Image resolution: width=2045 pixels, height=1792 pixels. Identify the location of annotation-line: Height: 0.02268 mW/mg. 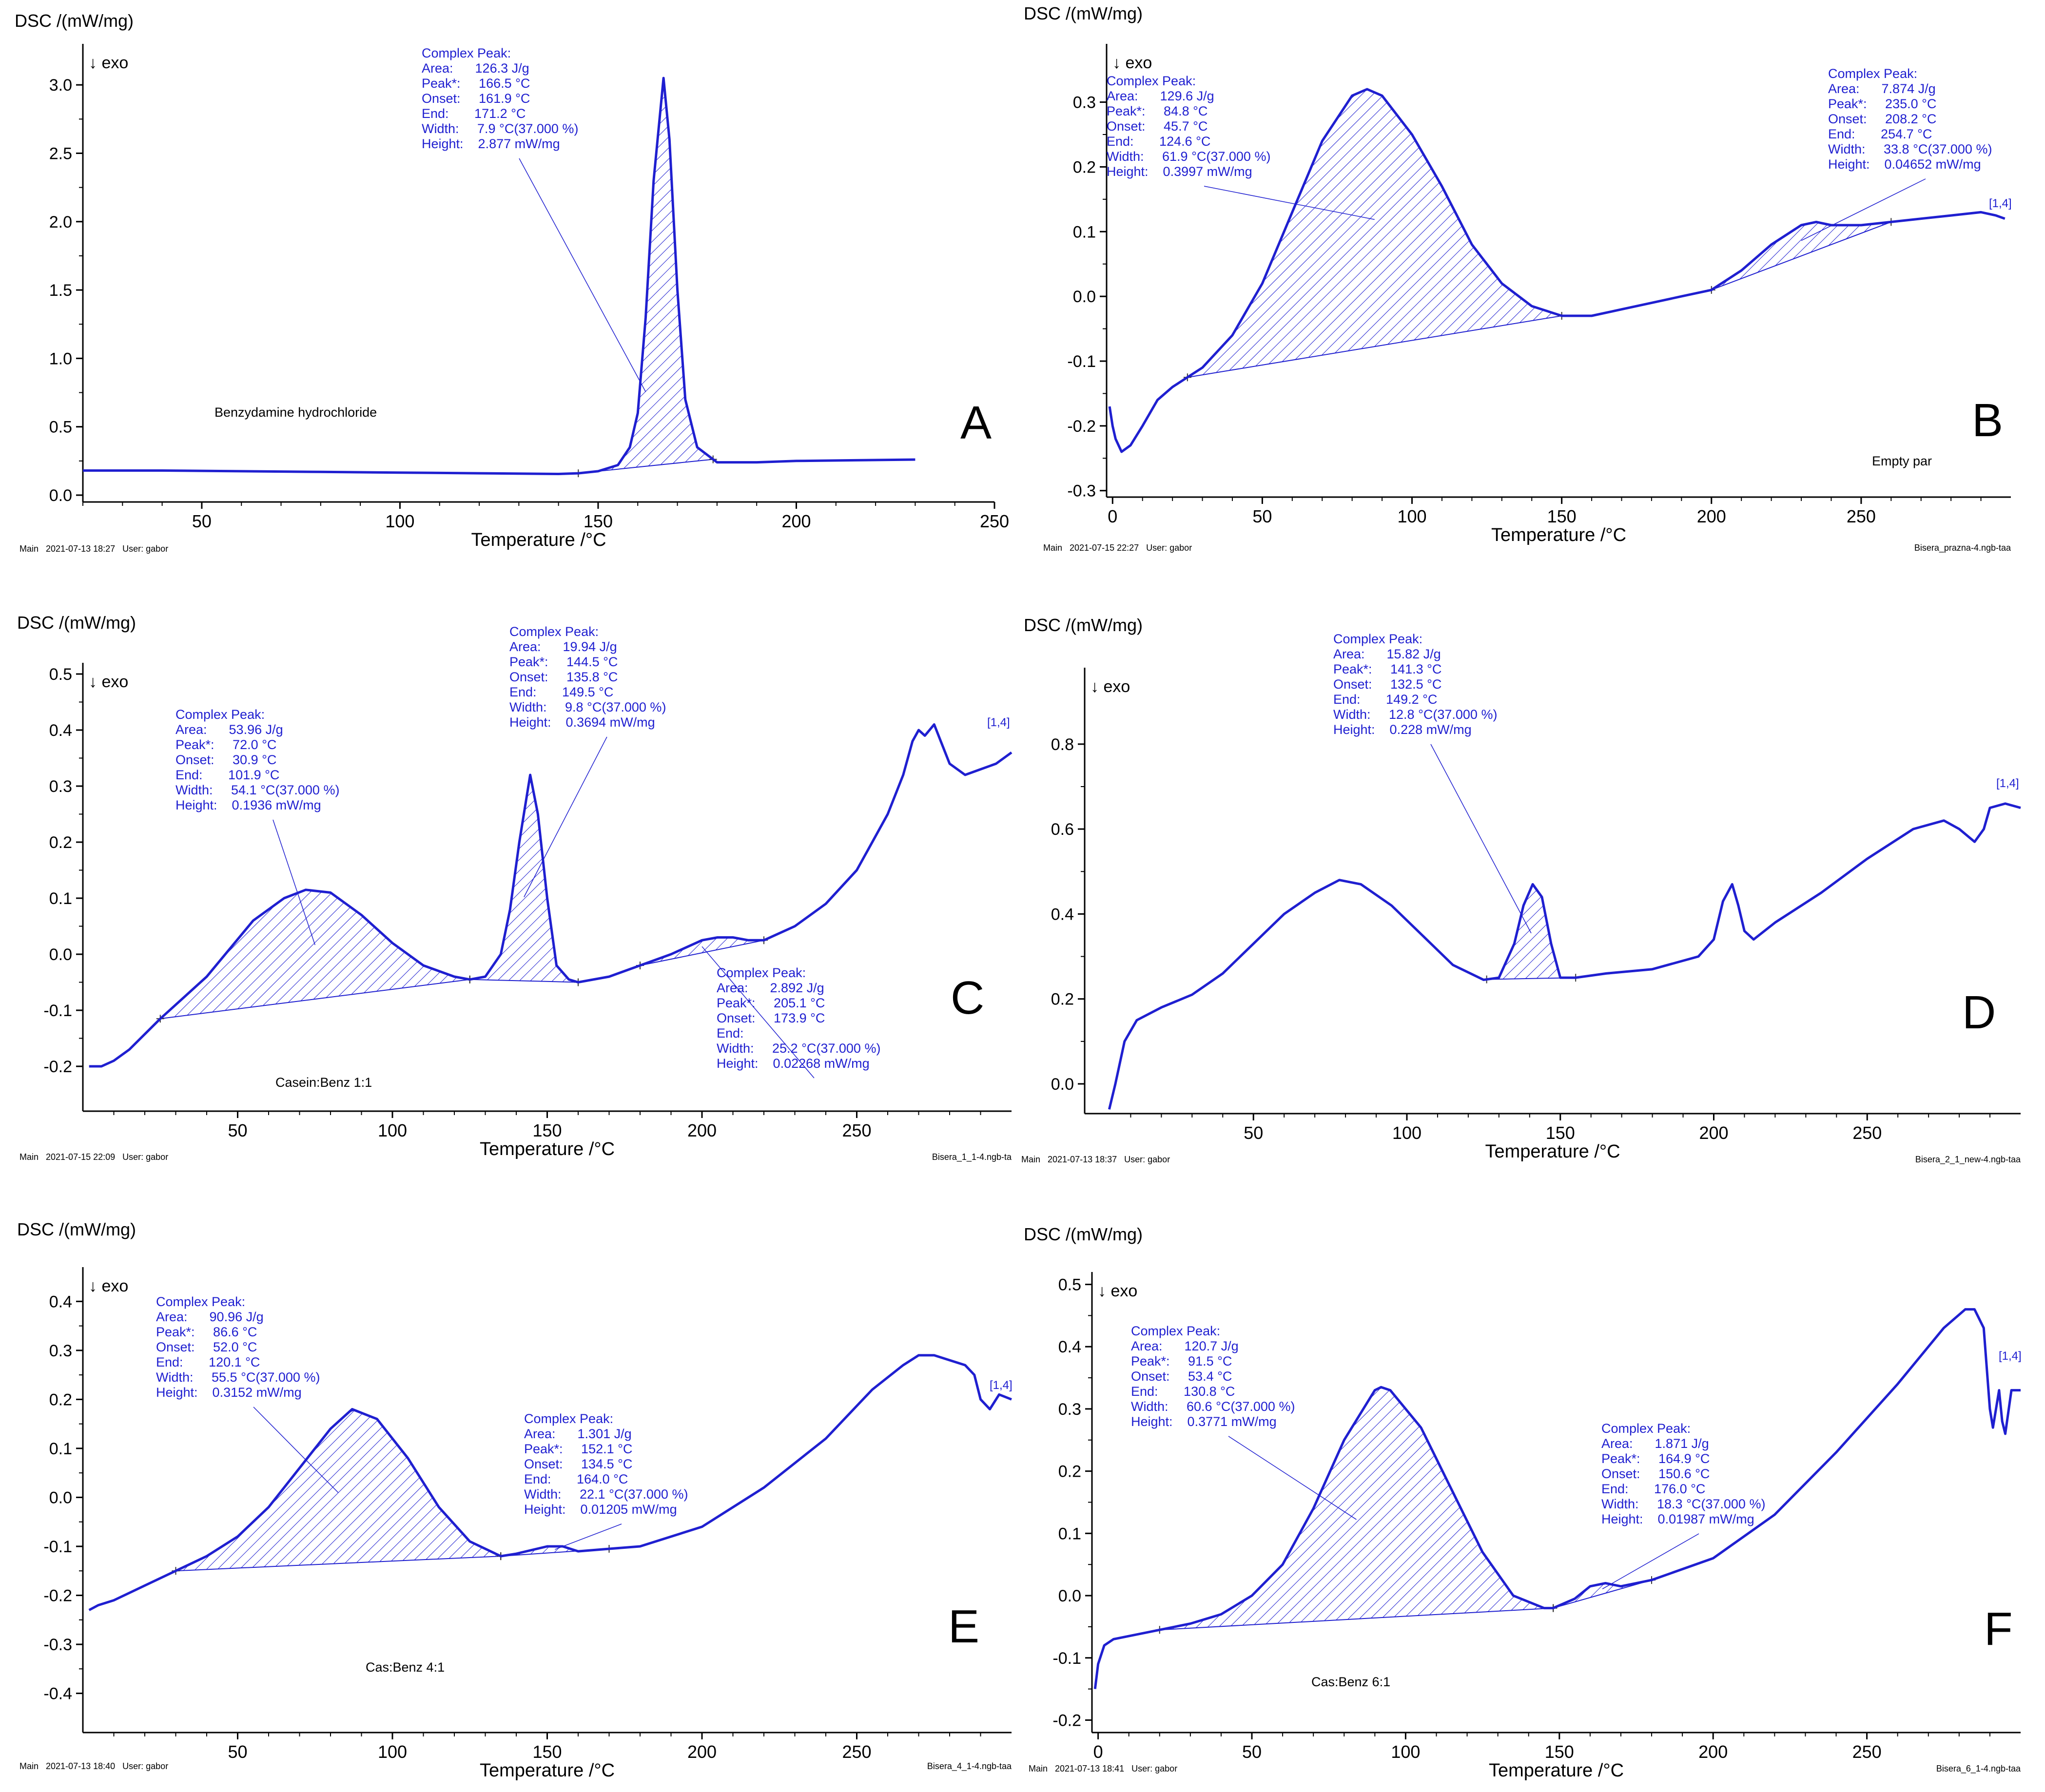
(793, 1063).